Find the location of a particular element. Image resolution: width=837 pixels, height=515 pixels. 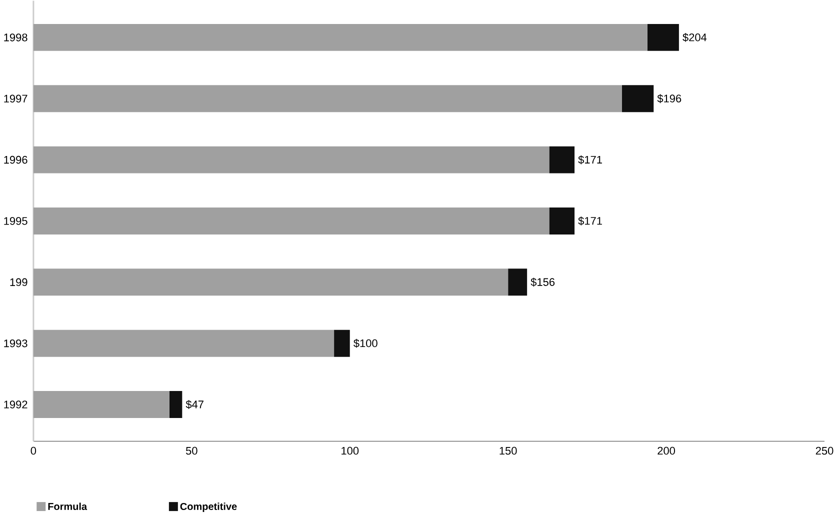

x-tick-label: 200 is located at coordinates (667, 450).